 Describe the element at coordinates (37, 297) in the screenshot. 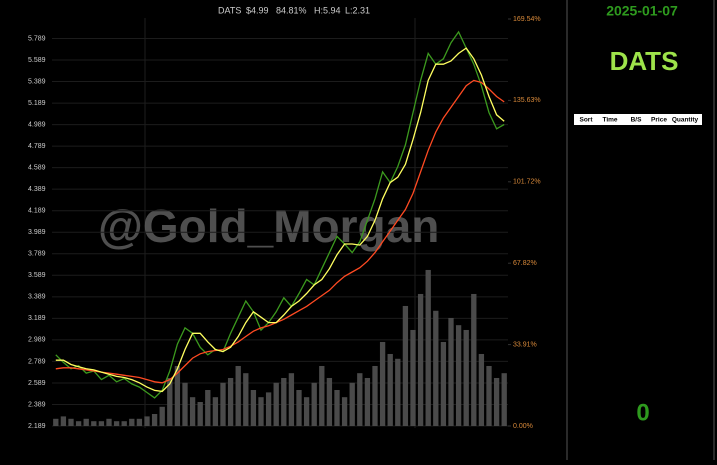

I see `y-tick-label: 3.389` at that location.